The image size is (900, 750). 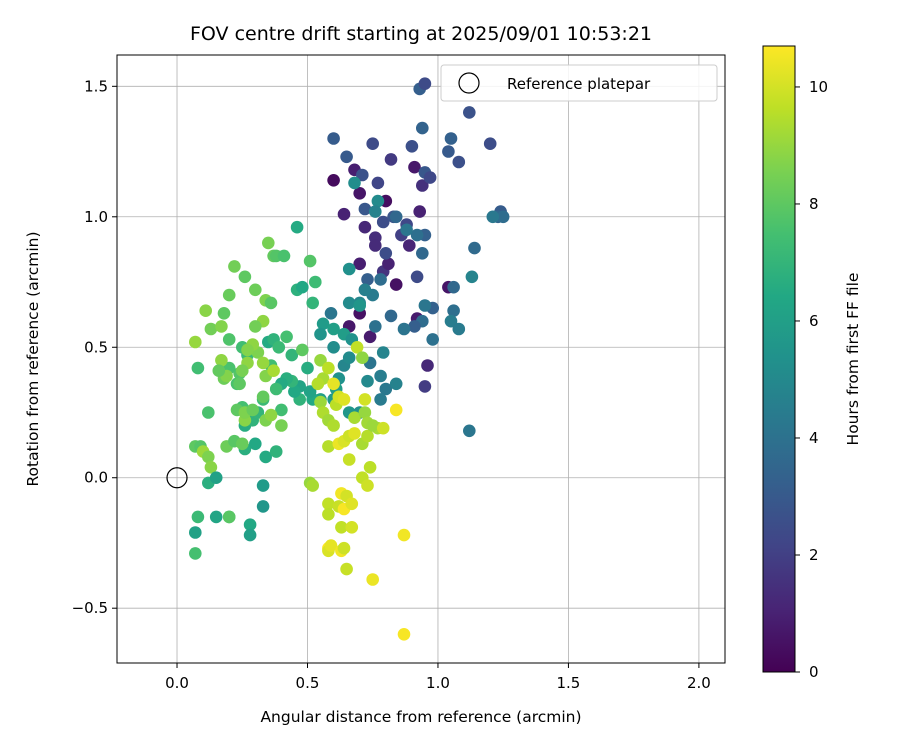 I want to click on y-tick-label: −0.5, so click(x=90, y=608).